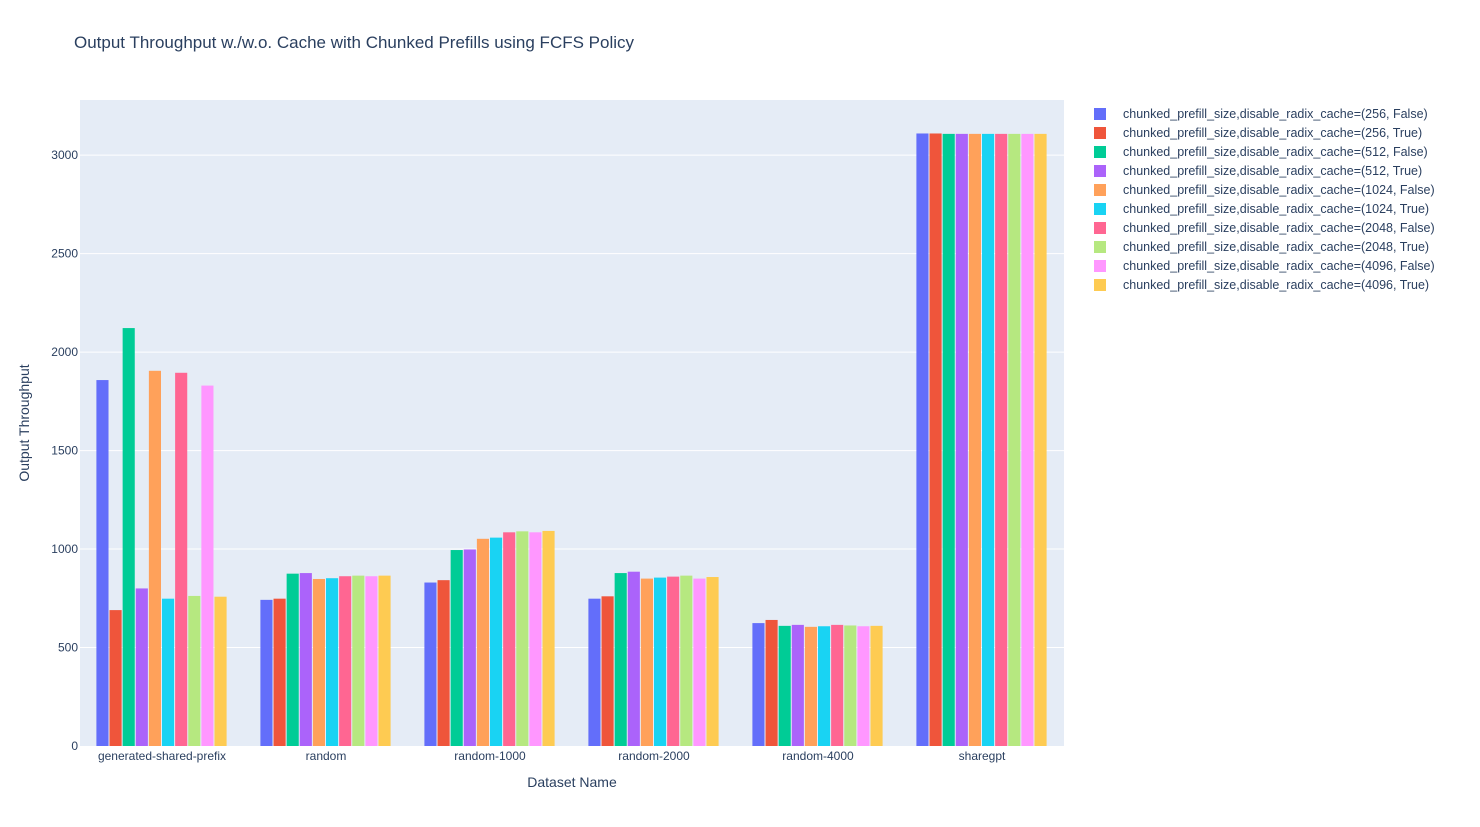 The height and width of the screenshot is (827, 1480). What do you see at coordinates (654, 756) in the screenshot?
I see `x-tick-label: random-2000` at bounding box center [654, 756].